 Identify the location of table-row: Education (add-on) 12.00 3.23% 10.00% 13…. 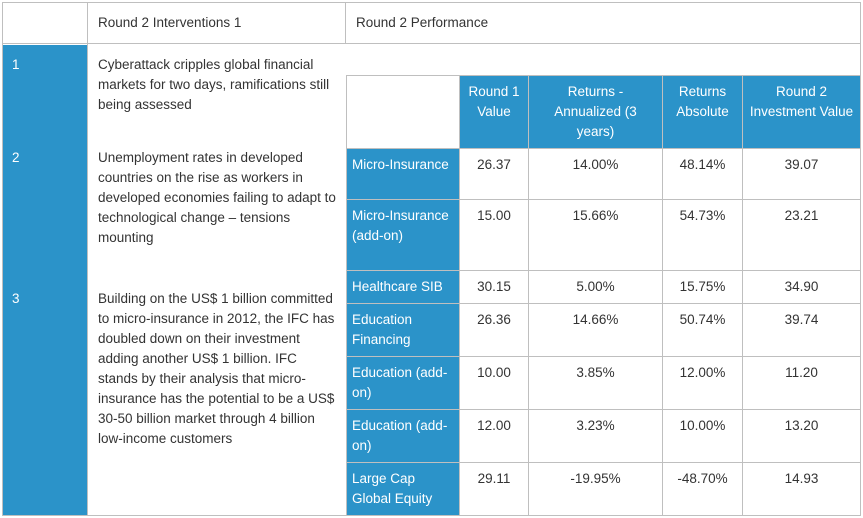
(603, 436).